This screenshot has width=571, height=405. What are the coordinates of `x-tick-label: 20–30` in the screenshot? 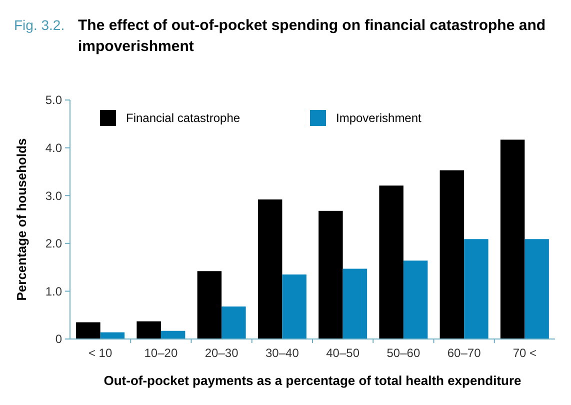 It's located at (221, 353).